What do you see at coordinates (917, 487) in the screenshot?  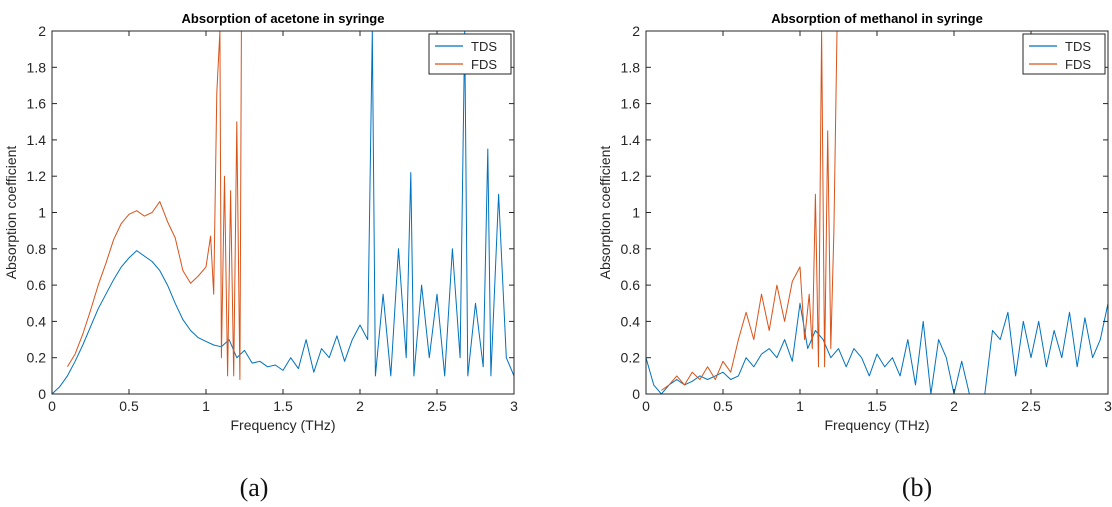 I see `panel-label: (b)` at bounding box center [917, 487].